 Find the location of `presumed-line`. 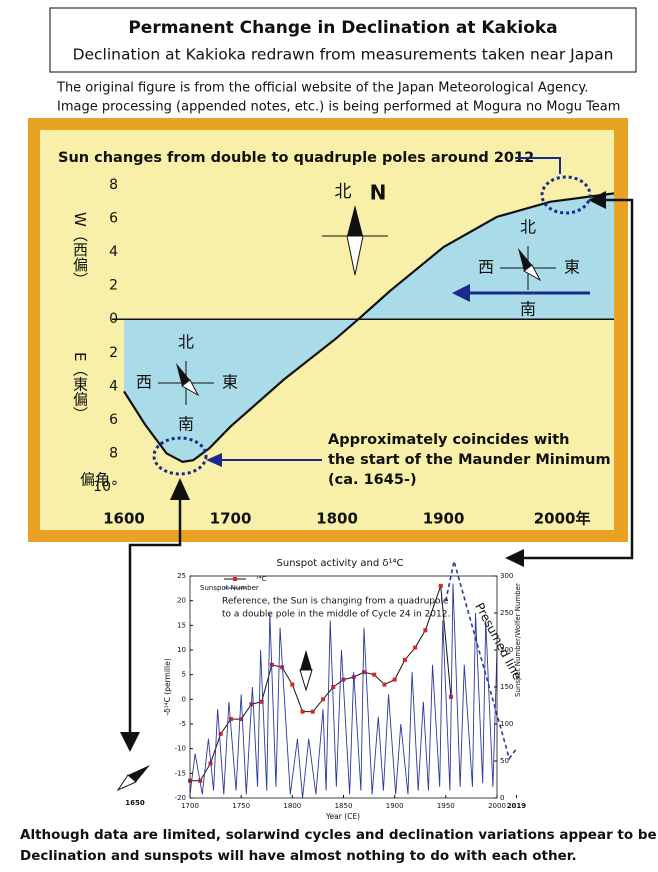

presumed-line is located at coordinates (481, 660).